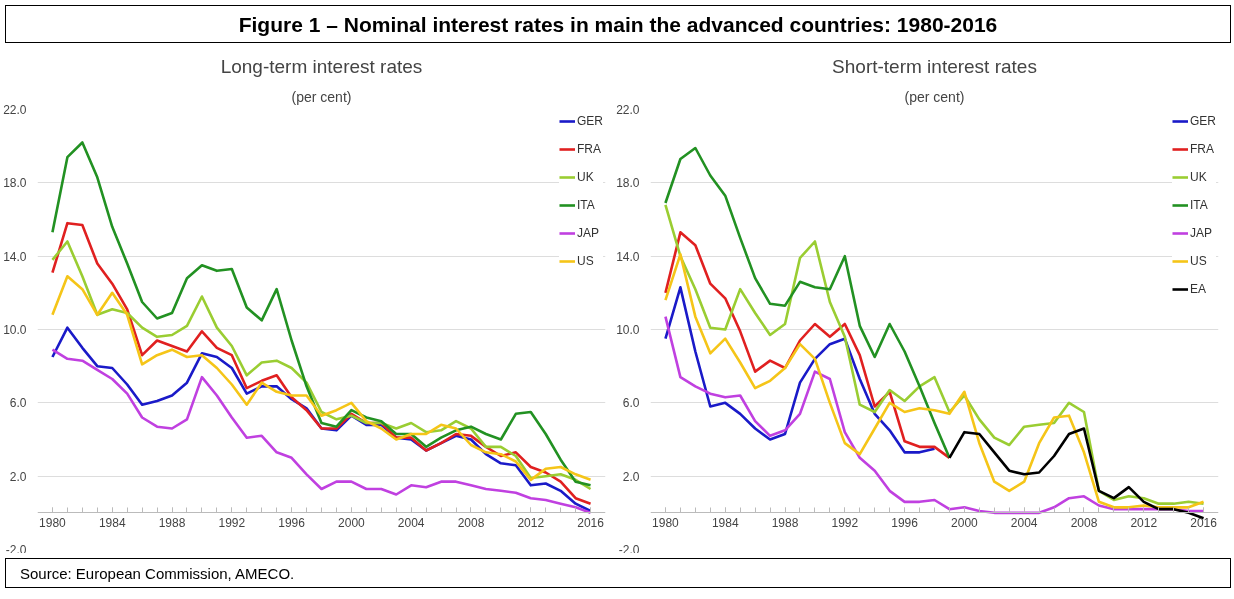 The height and width of the screenshot is (599, 1234). What do you see at coordinates (157, 574) in the screenshot?
I see `source-note: Source: European Commission, AMECO.` at bounding box center [157, 574].